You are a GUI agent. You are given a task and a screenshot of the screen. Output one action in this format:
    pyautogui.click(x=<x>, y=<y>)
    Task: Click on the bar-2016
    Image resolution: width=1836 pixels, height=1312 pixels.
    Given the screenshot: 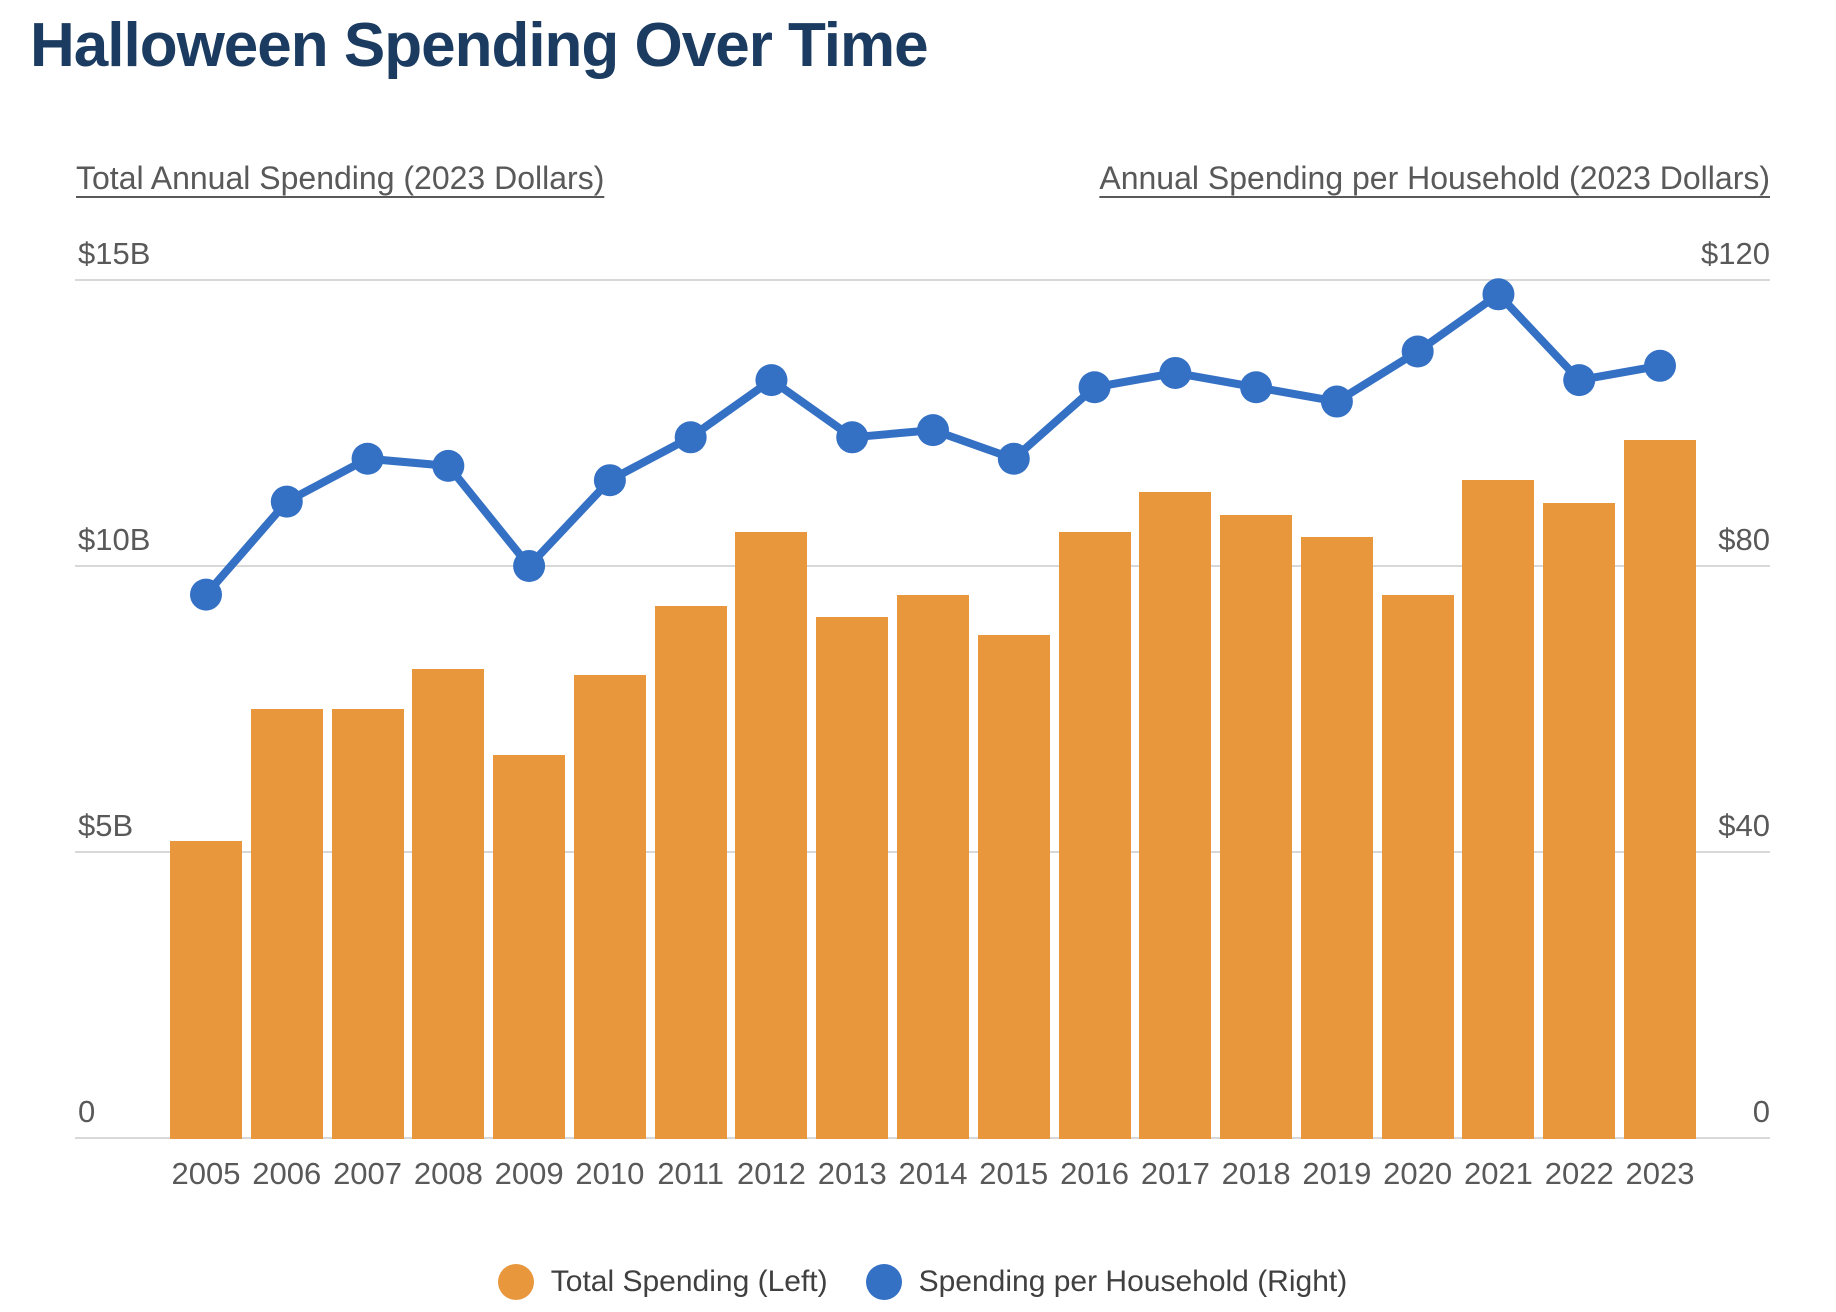 What is the action you would take?
    pyautogui.click(x=1094, y=835)
    